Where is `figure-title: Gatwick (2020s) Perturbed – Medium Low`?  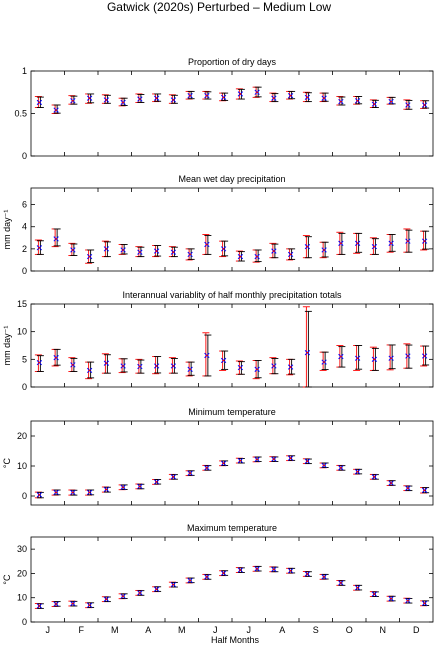 figure-title: Gatwick (2020s) Perturbed – Medium Low is located at coordinates (219, 7).